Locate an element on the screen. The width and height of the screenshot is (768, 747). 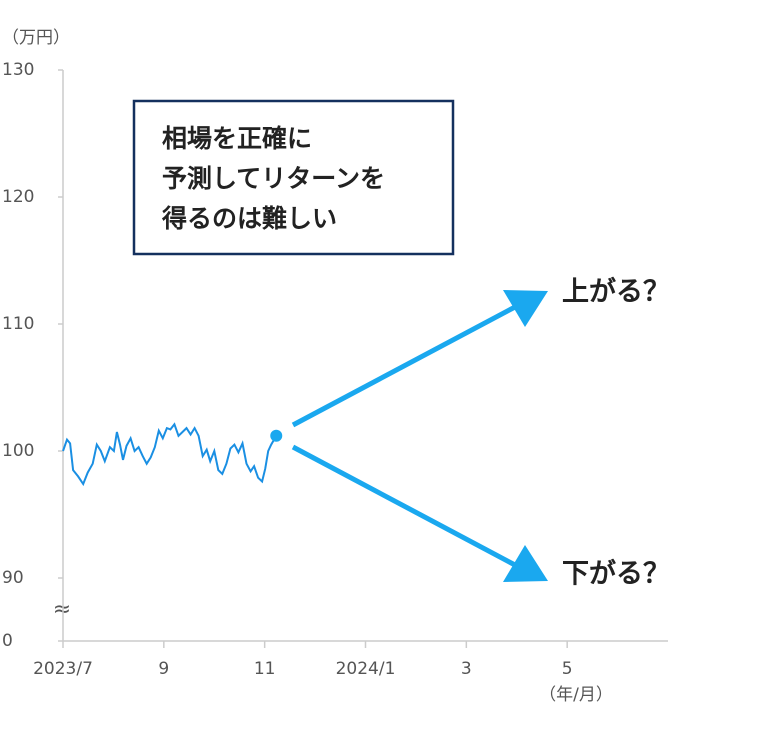
down-arrow is located at coordinates (404, 506).